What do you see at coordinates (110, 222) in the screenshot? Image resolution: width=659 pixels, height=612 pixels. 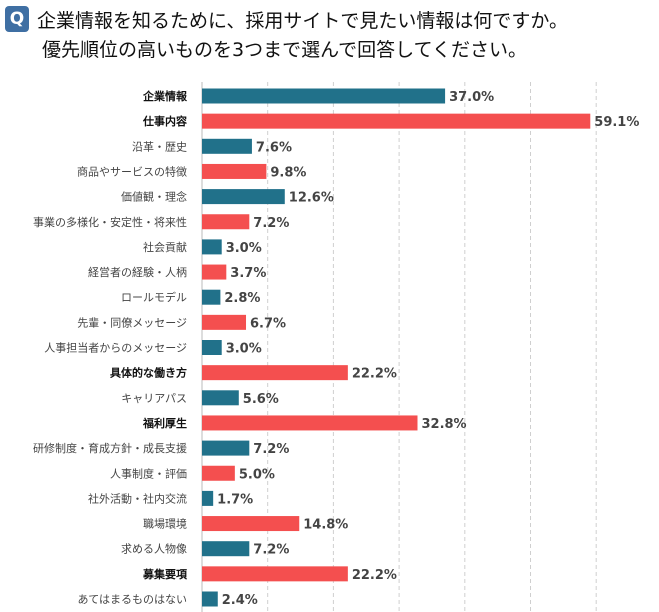 I see `category-label: 事業の多様化・安定性・将来性` at bounding box center [110, 222].